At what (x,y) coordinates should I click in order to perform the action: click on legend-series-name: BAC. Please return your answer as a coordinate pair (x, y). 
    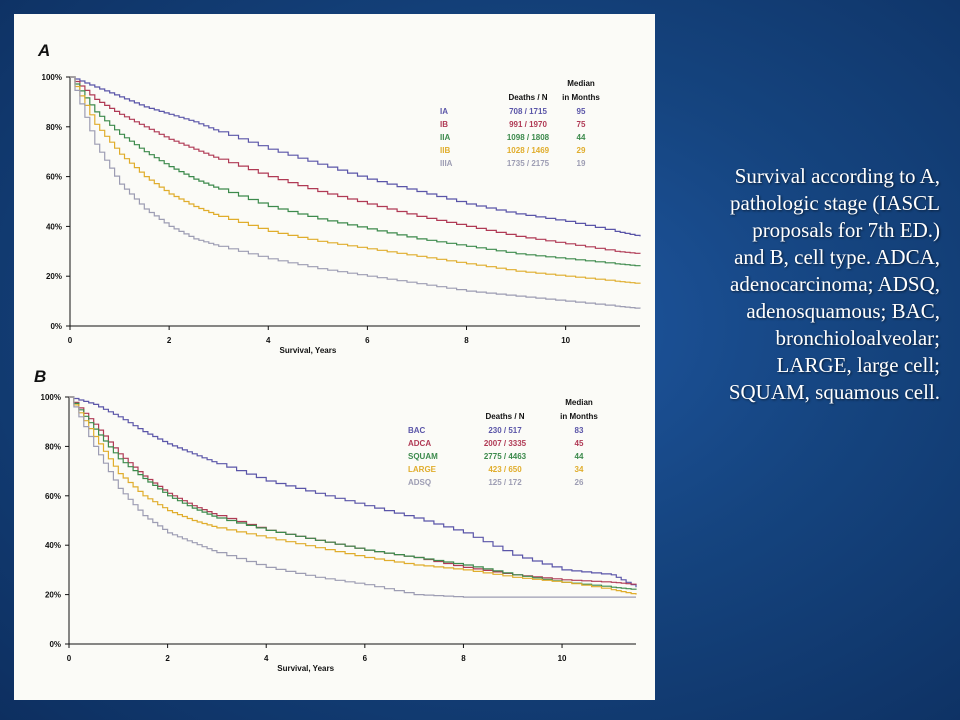
    Looking at the image, I should click on (417, 430).